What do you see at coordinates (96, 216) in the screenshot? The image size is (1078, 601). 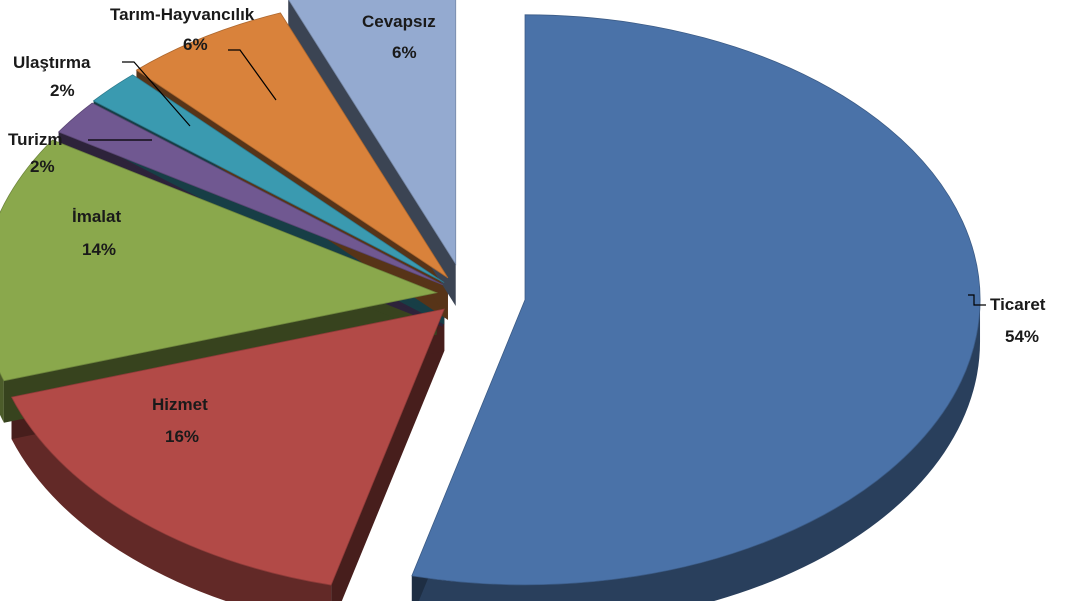 I see `imalat-label: İmalat` at bounding box center [96, 216].